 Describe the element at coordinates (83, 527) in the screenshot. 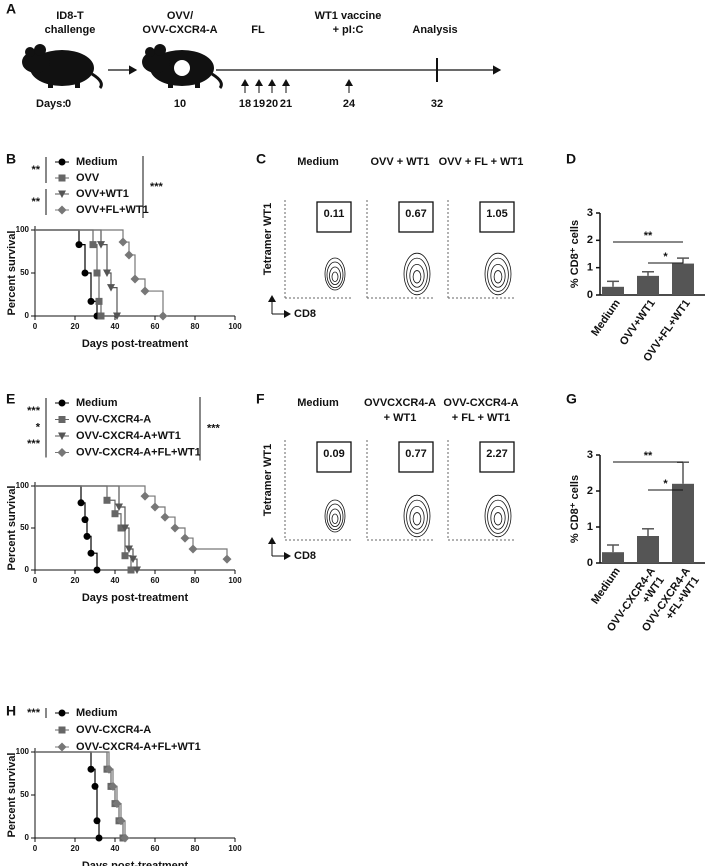

I see `survival-line` at that location.